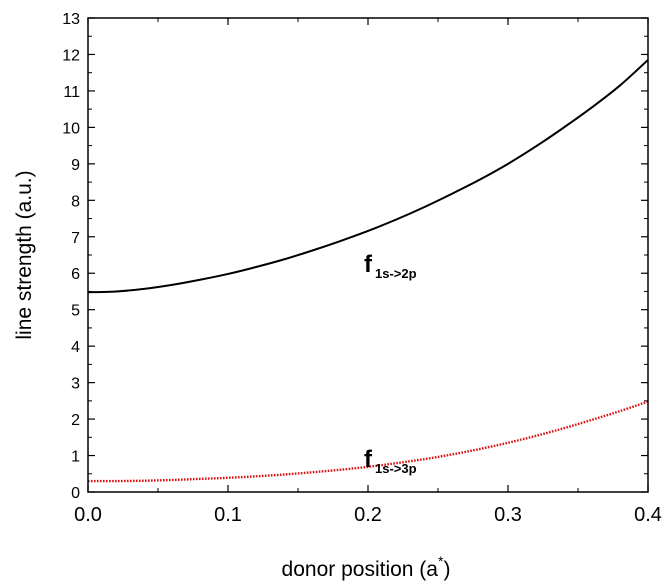 This screenshot has height=584, width=671. I want to click on y-tick-label: 10, so click(71, 128).